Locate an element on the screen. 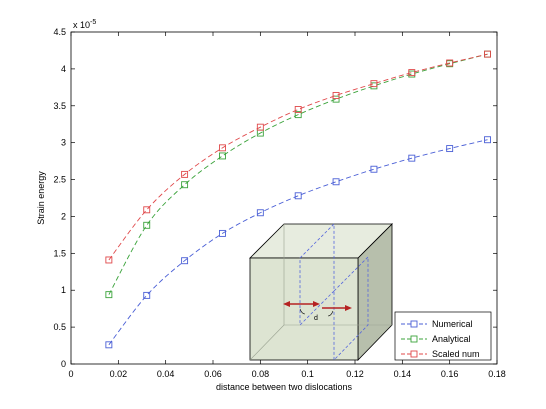  y-tick-label: 2 is located at coordinates (63, 216).